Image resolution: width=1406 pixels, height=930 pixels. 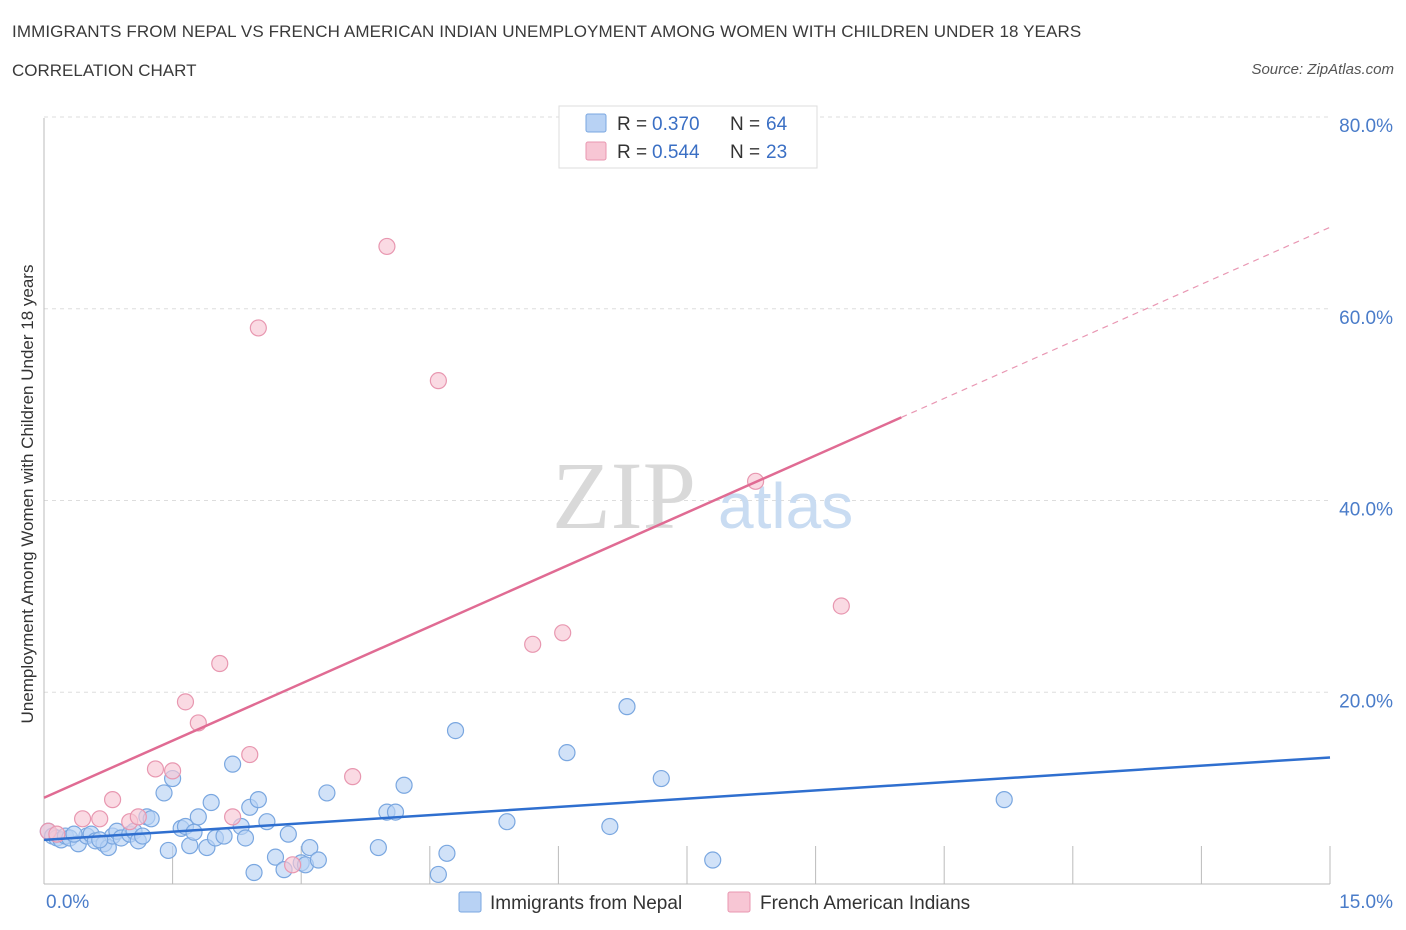 What do you see at coordinates (1322, 69) in the screenshot?
I see `source-note: Source: ZipAtlas.com` at bounding box center [1322, 69].